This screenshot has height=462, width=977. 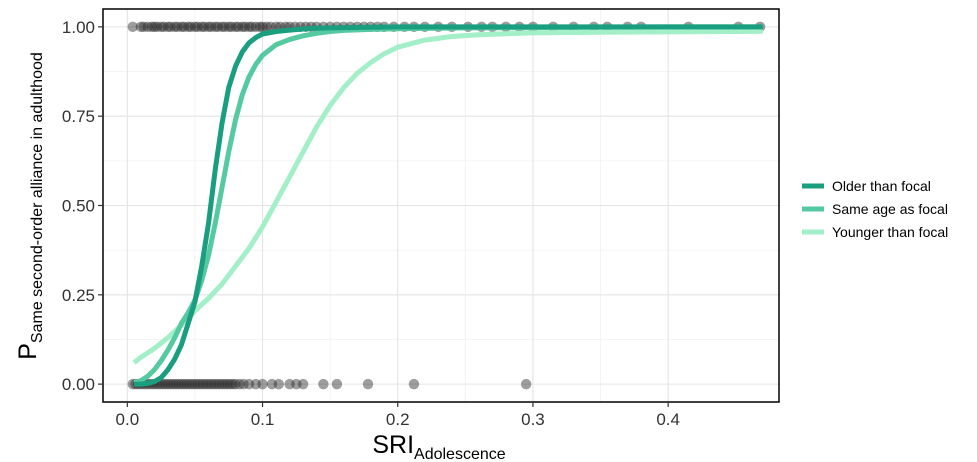 I want to click on y-tick-label: 0.50, so click(x=78, y=206).